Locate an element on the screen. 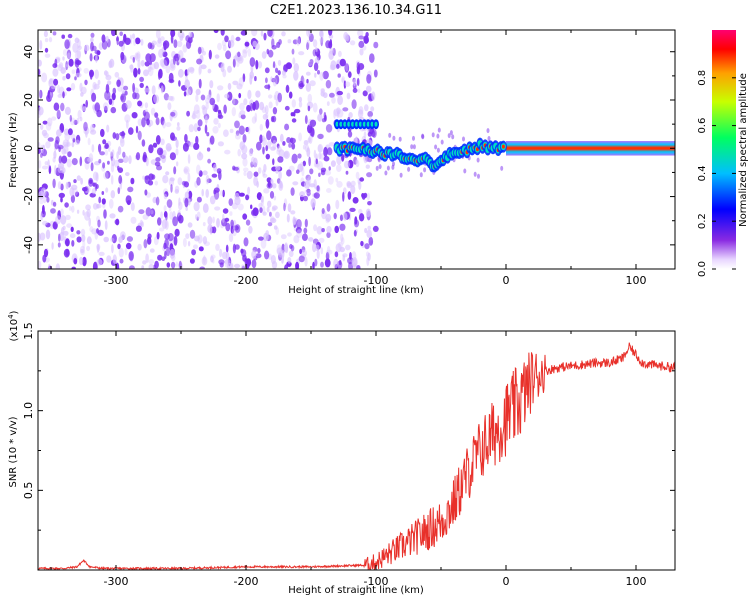  x-tick-label: -200 is located at coordinates (246, 581).